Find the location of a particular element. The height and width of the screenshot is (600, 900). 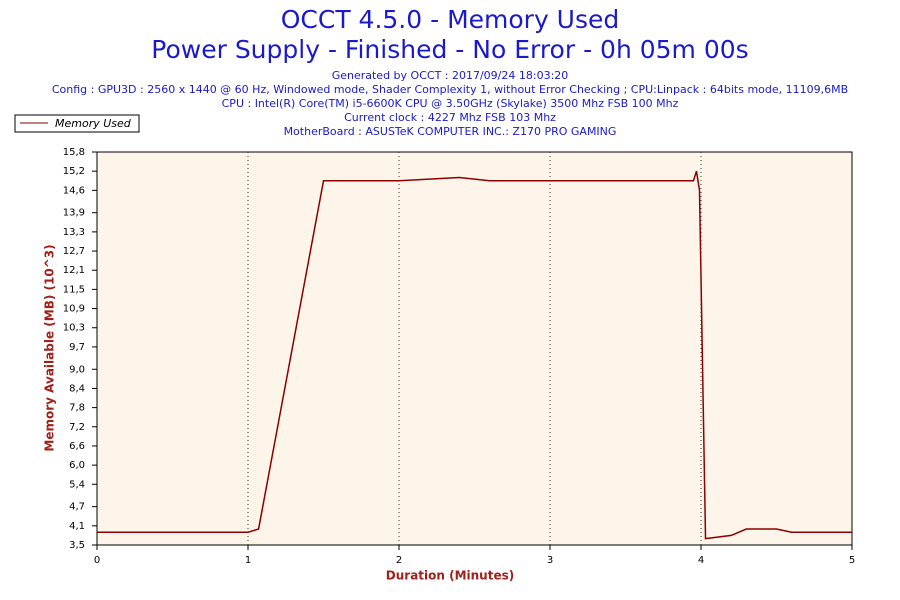

y-tick-label: 13,3 is located at coordinates (74, 232).